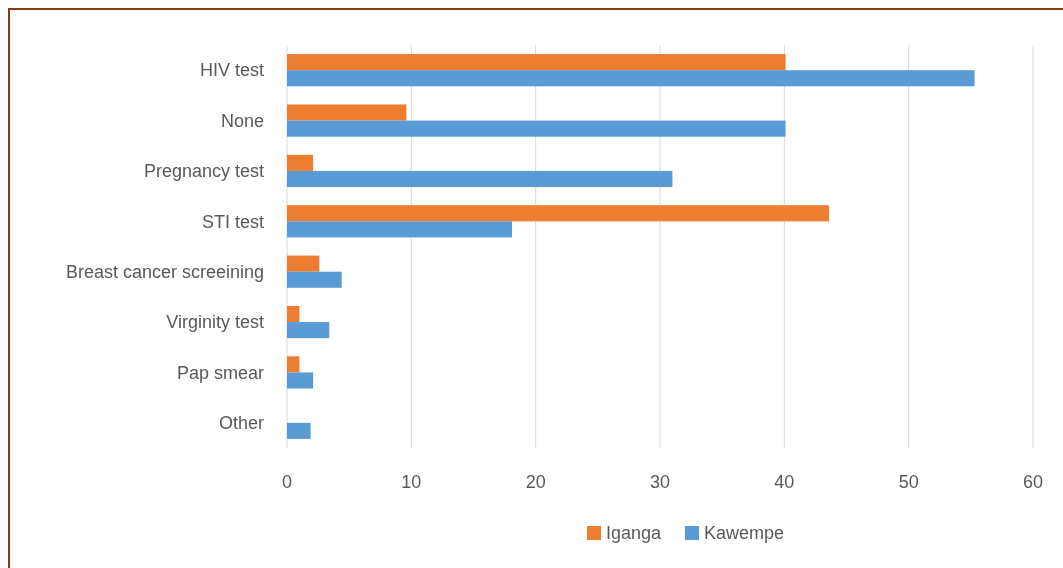  I want to click on y-tick-label: None, so click(242, 120).